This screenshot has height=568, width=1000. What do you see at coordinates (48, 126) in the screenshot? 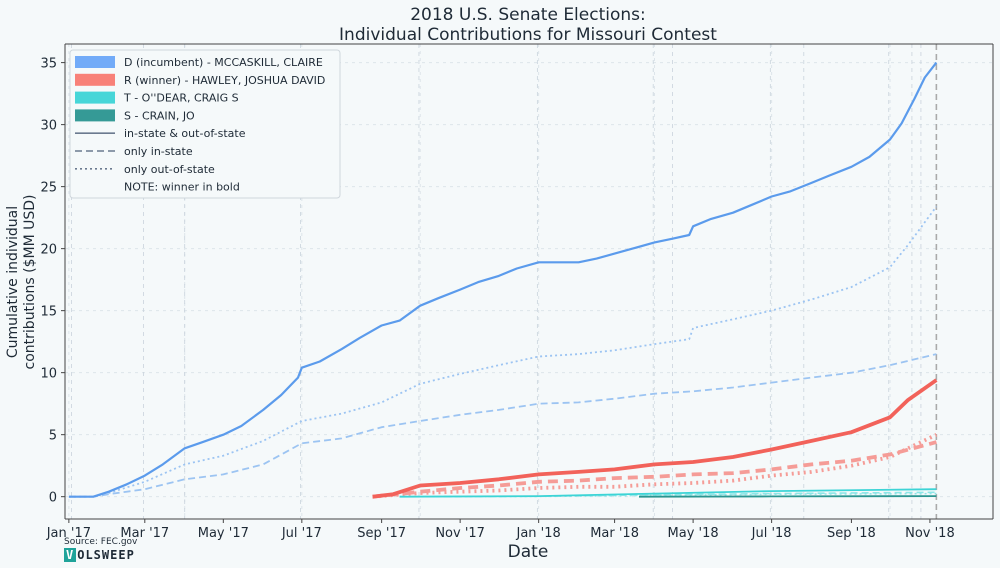
I see `y-tick-label: 30` at bounding box center [48, 126].